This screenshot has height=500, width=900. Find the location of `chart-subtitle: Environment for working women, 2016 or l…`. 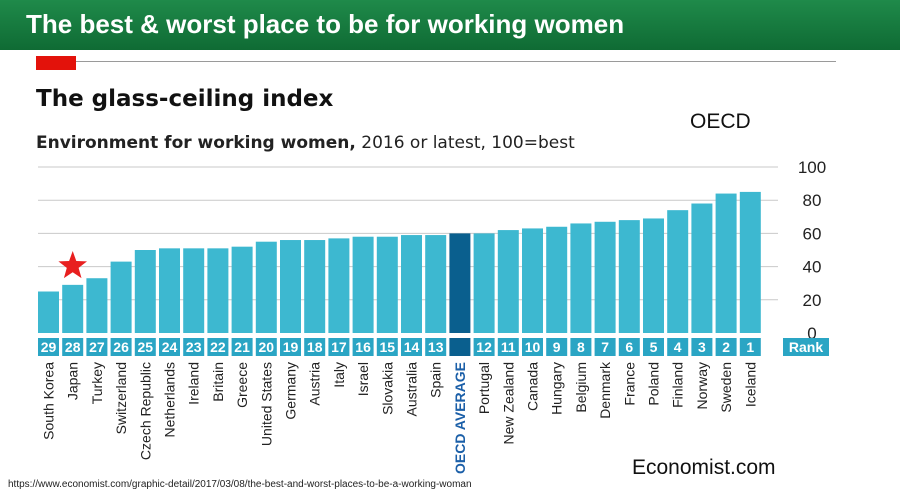

chart-subtitle: Environment for working women, 2016 or l… is located at coordinates (305, 143).